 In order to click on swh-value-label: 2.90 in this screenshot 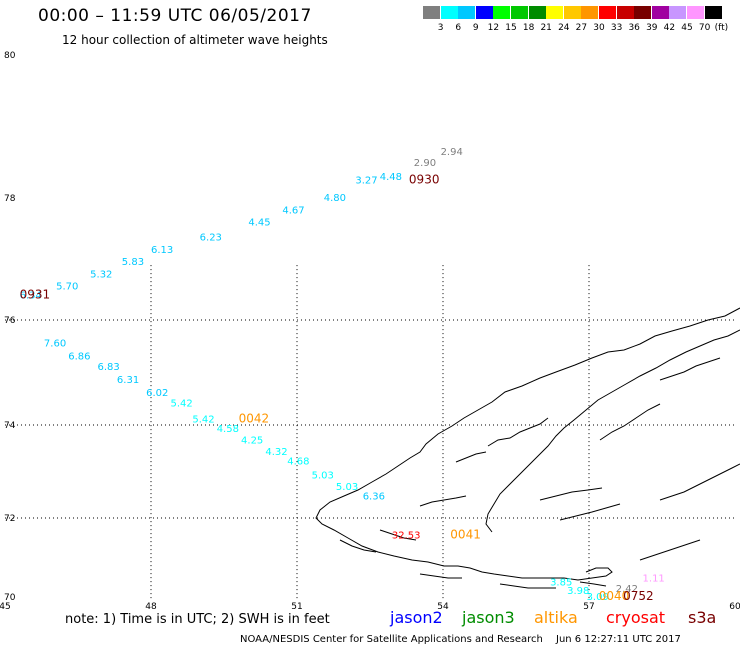, I will do `click(425, 163)`.